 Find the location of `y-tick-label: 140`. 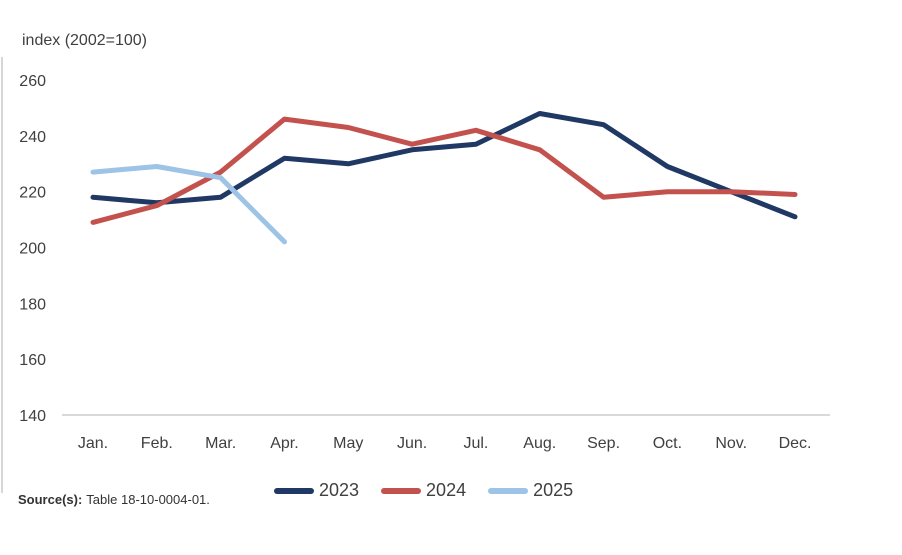

y-tick-label: 140 is located at coordinates (32, 416).